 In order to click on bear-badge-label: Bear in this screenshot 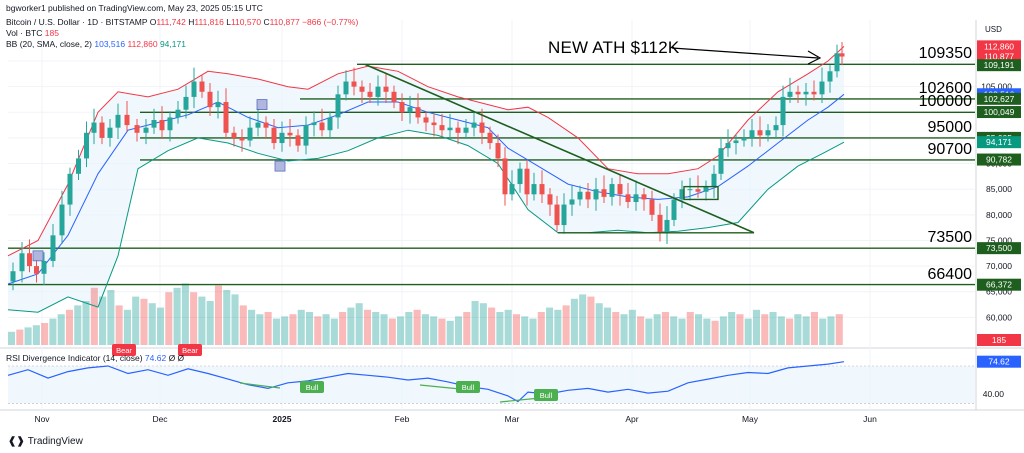, I will do `click(124, 350)`.